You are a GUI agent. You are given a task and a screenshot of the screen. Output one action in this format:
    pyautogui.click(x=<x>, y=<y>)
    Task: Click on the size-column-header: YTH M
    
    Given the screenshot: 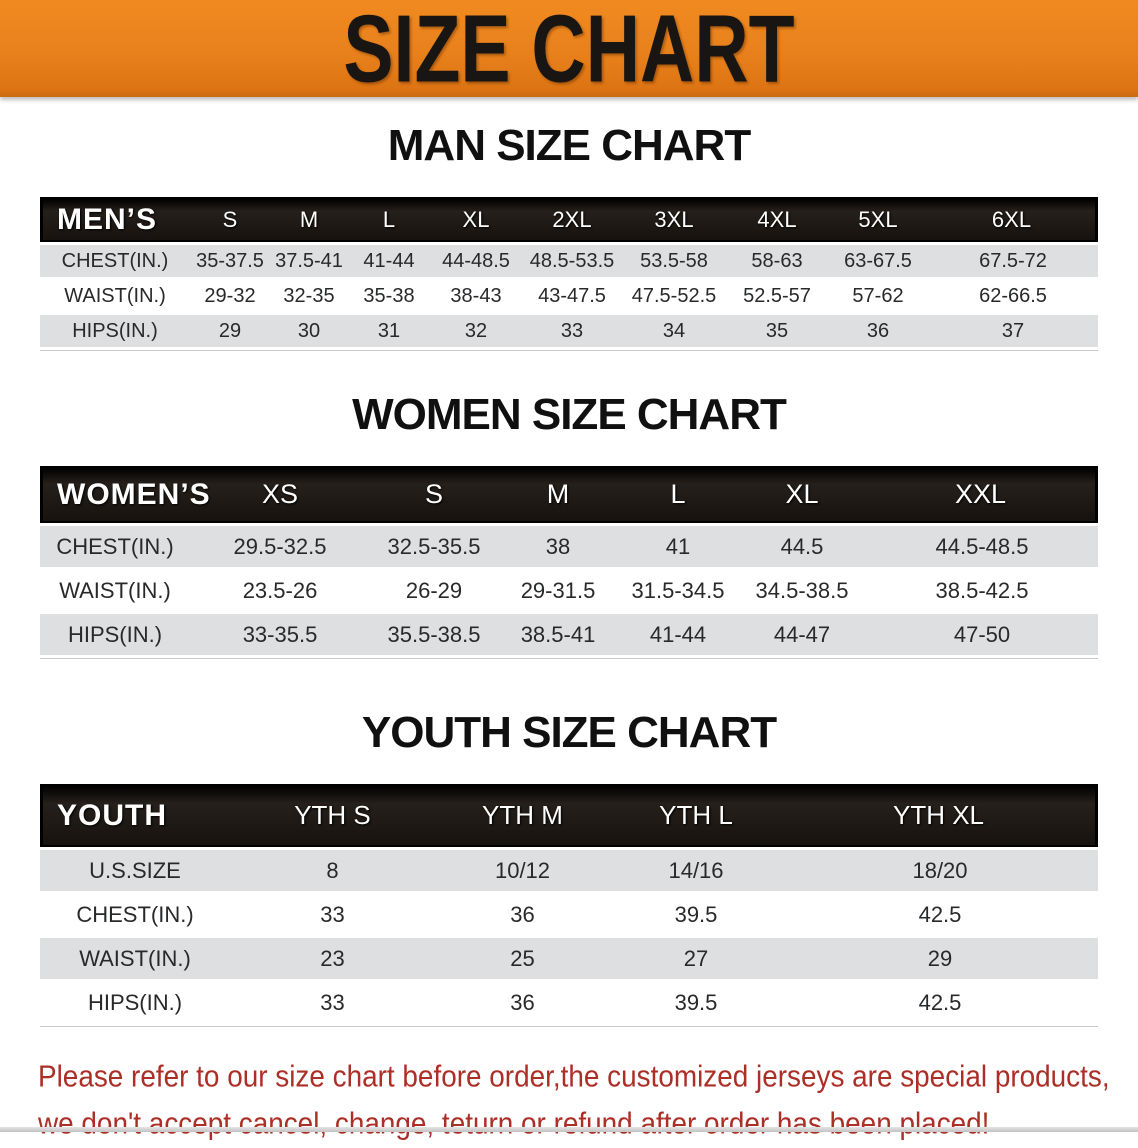 What is the action you would take?
    pyautogui.click(x=522, y=815)
    